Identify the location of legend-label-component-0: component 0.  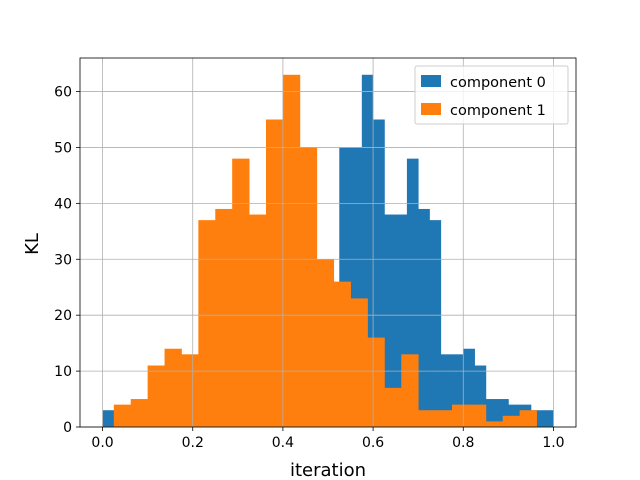
(498, 83).